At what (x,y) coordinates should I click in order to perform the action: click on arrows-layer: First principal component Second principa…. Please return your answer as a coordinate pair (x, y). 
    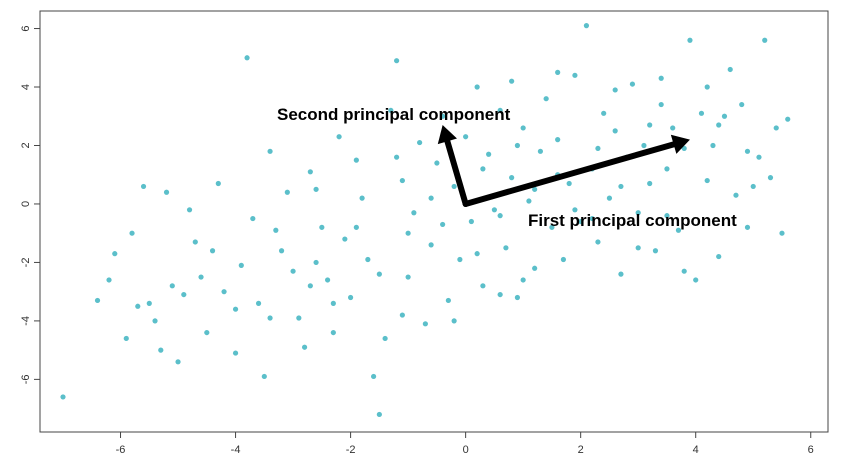
    Looking at the image, I should click on (507, 167).